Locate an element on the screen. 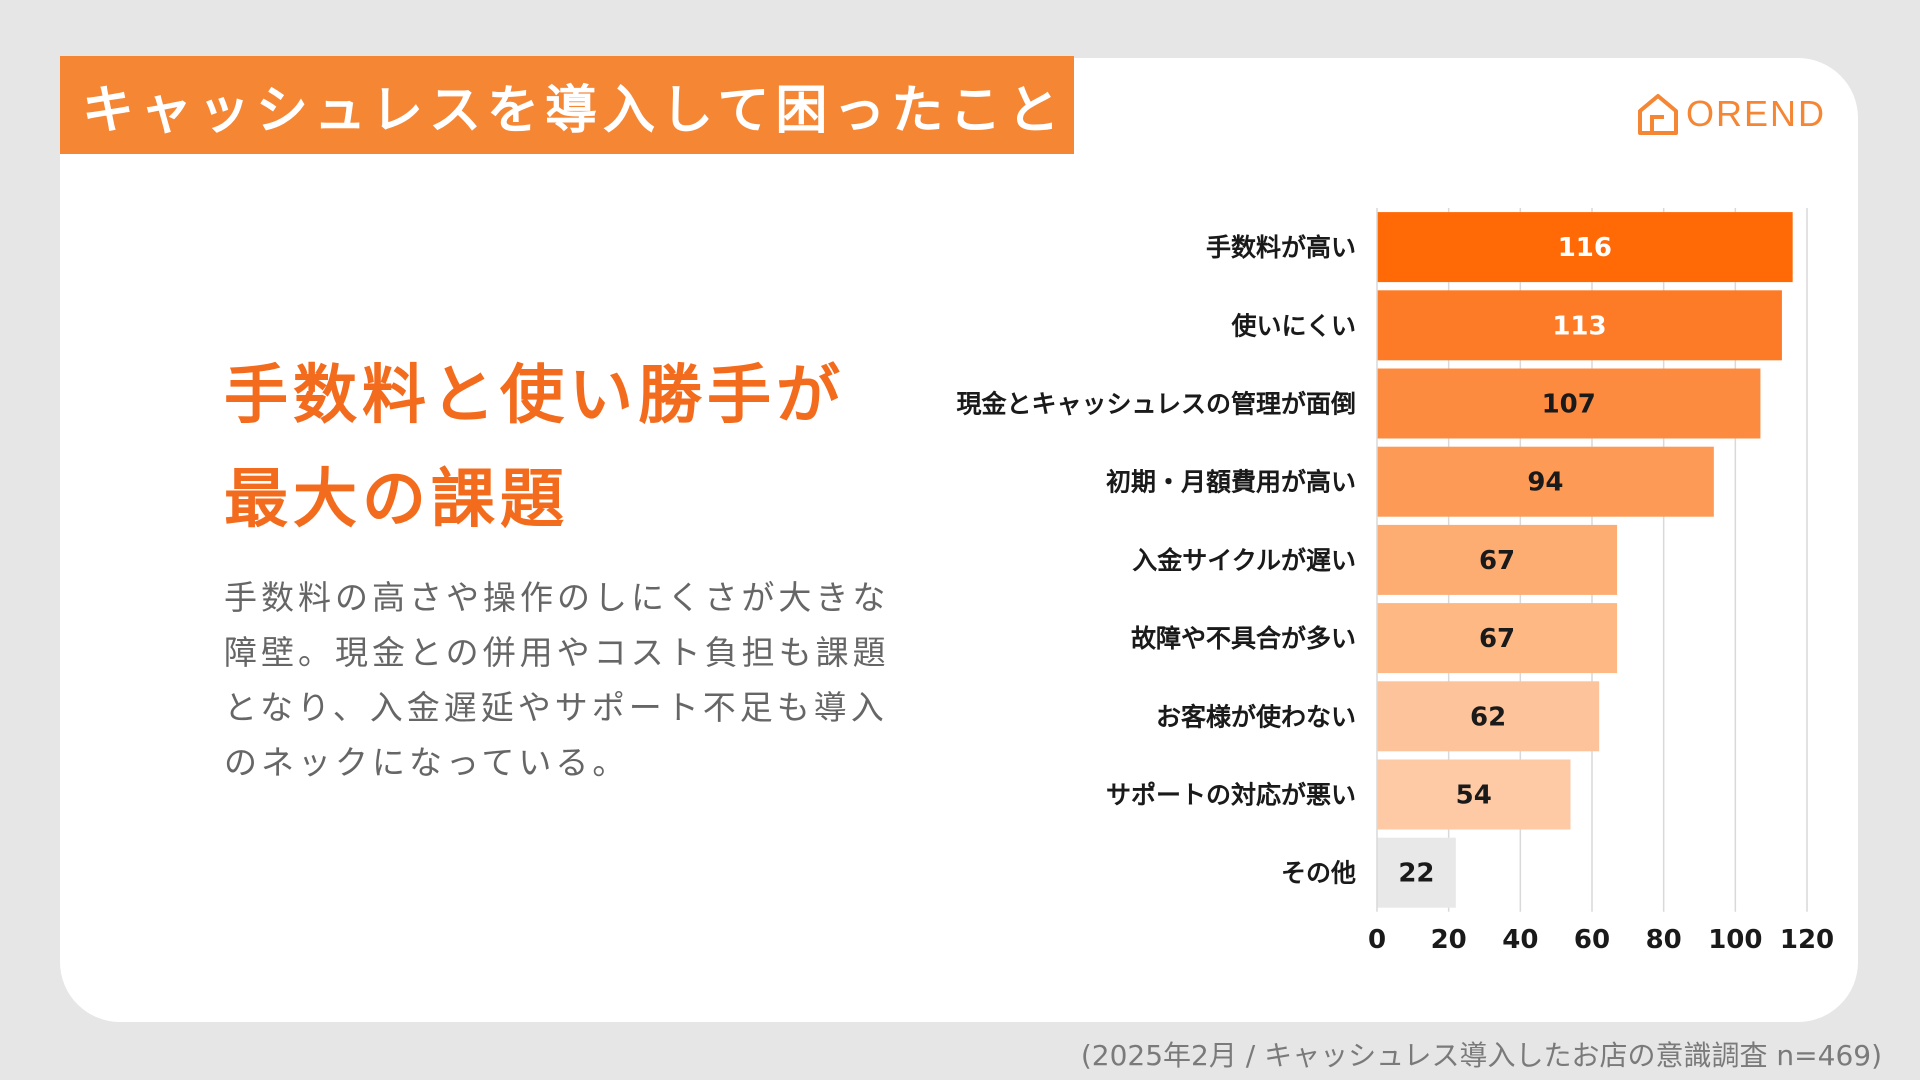 The image size is (1920, 1080). category-label: 使いにくい is located at coordinates (1293, 325).